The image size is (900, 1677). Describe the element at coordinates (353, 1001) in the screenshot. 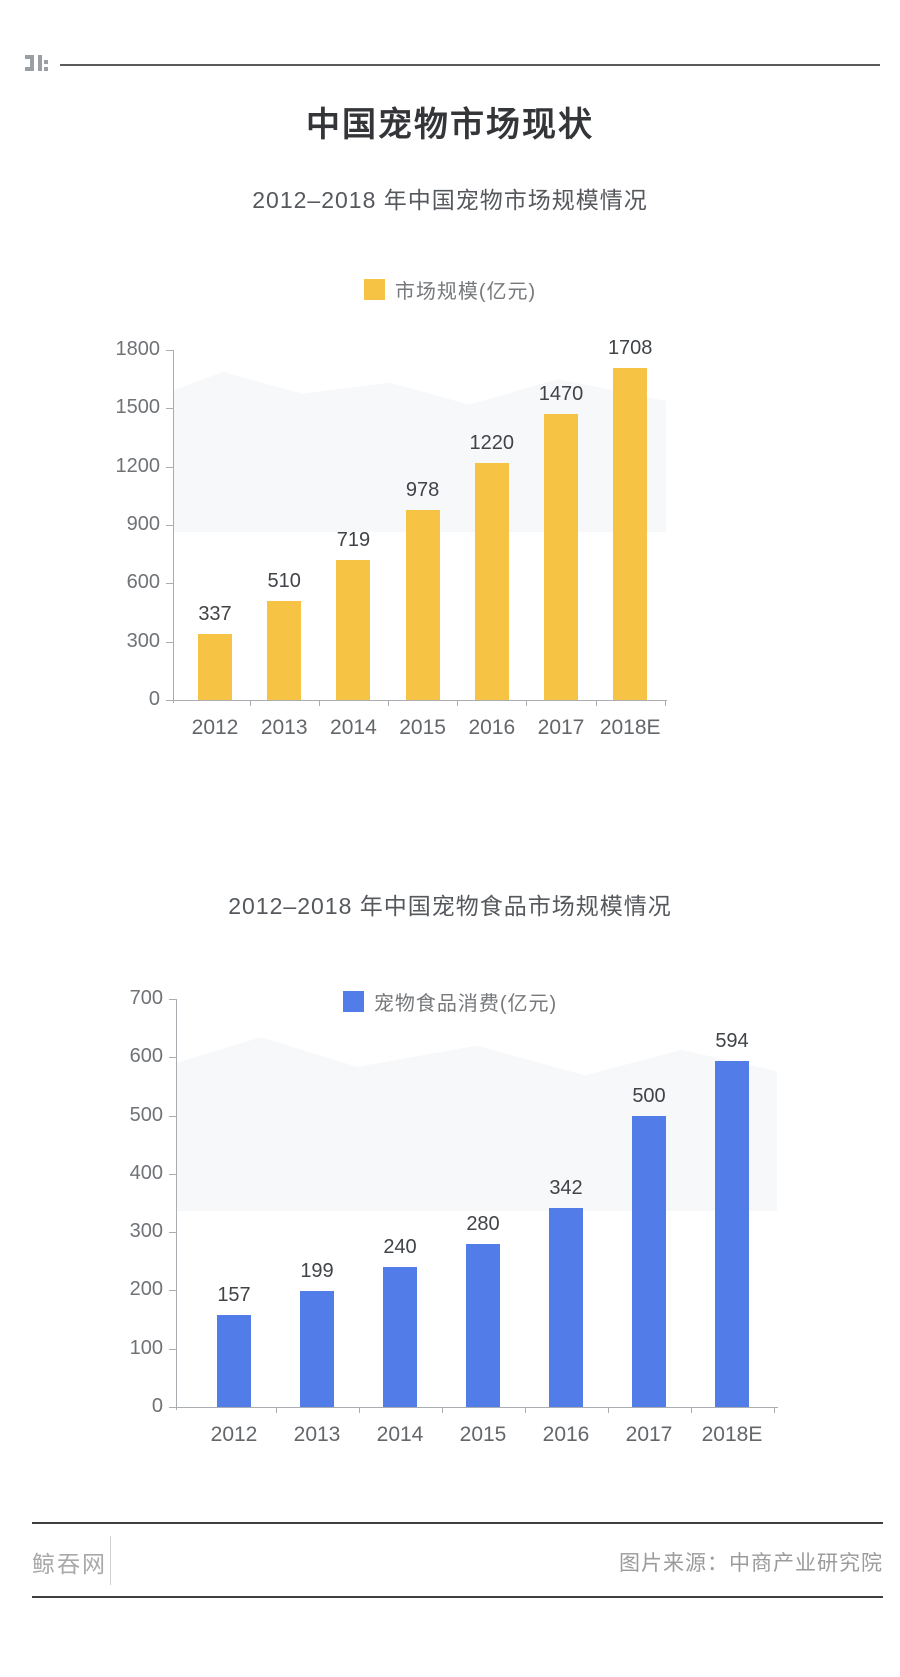

I see `legend-swatch-blue` at that location.